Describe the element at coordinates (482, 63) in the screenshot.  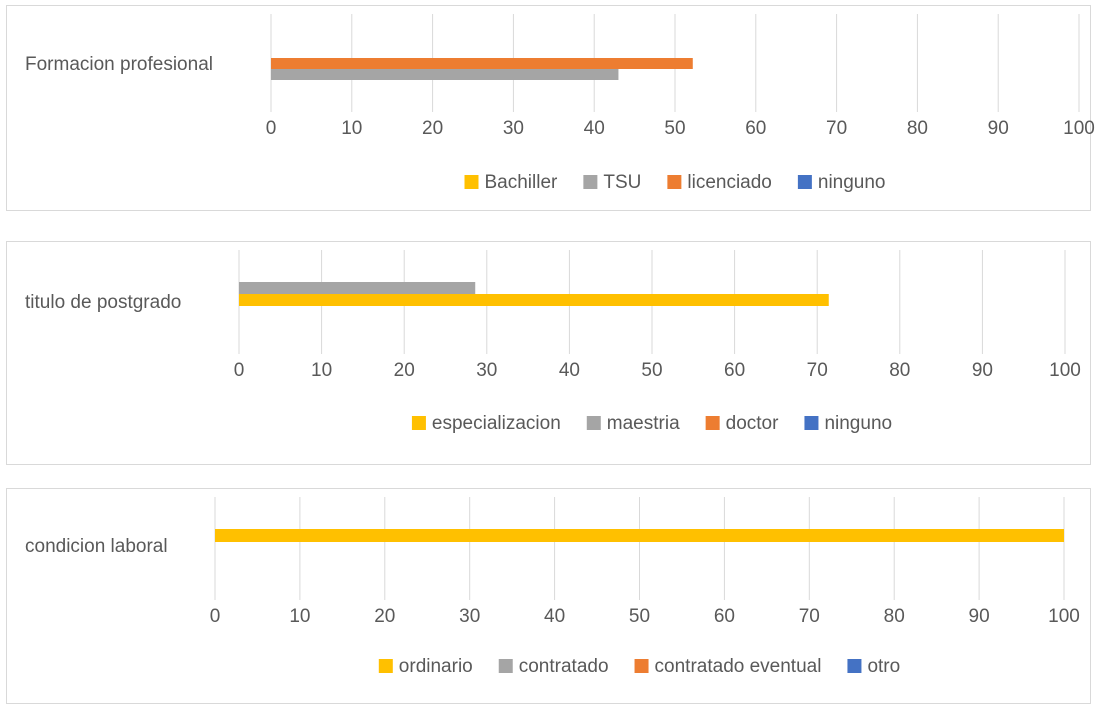
I see `bar-licenciado` at that location.